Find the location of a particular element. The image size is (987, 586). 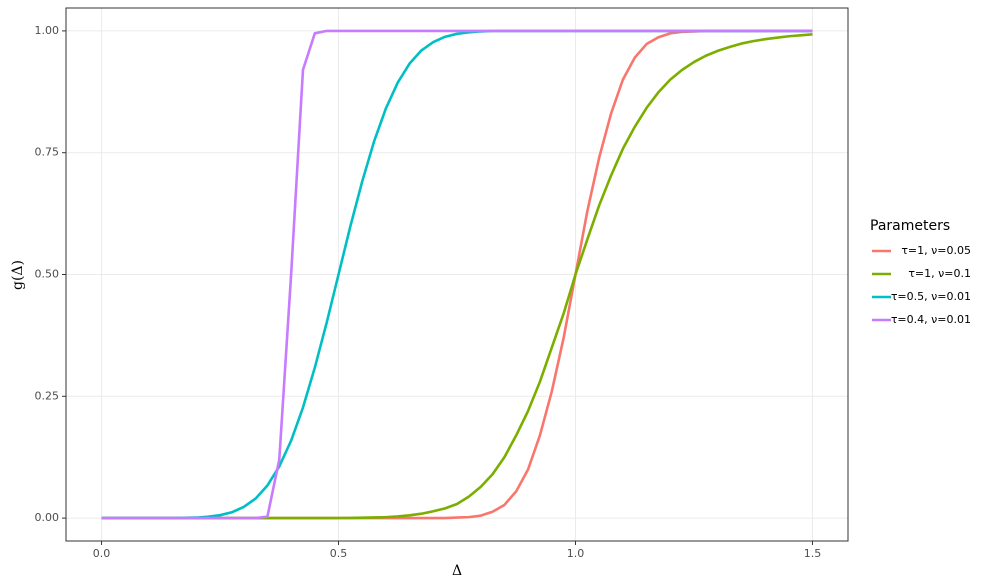

legend-label: τ=1, ν=0.1 is located at coordinates (939, 273).